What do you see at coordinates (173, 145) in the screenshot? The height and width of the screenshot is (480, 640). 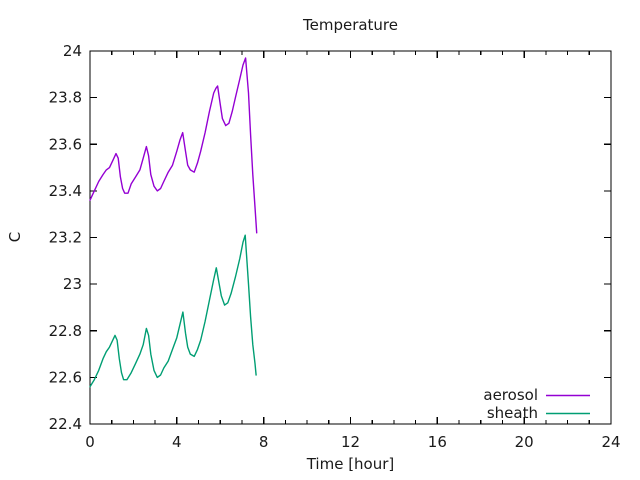 I see `series-aerosol-line` at bounding box center [173, 145].